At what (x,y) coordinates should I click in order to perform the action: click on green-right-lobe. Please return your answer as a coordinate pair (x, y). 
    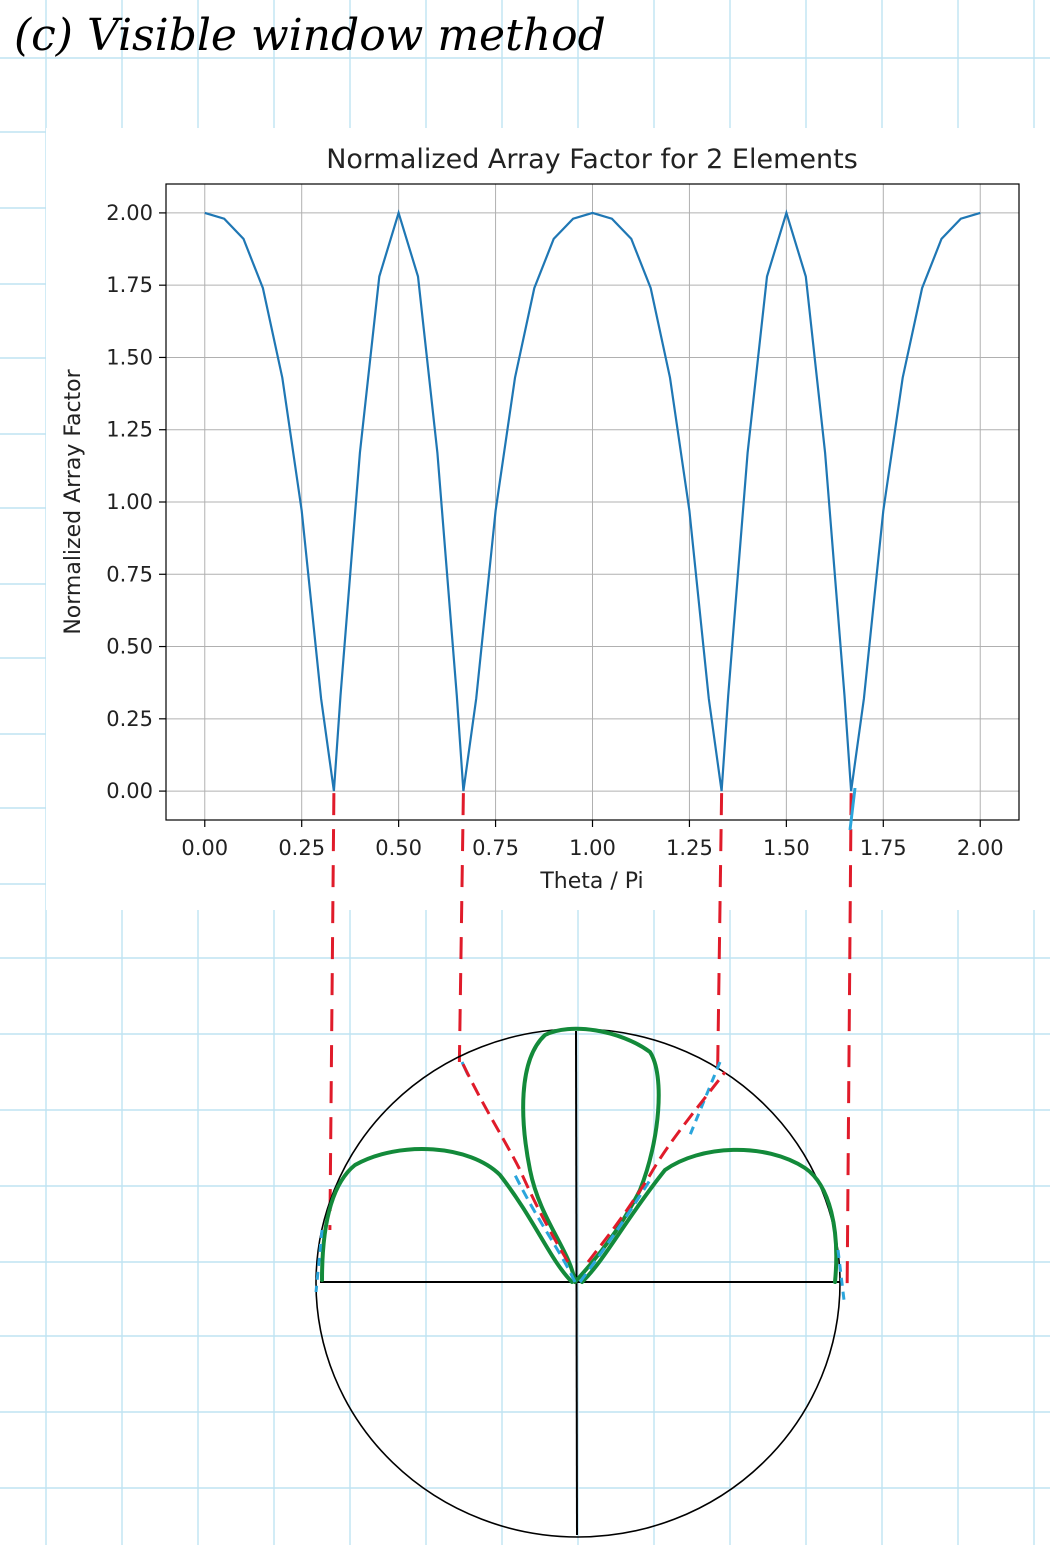
    Looking at the image, I should click on (709, 1215).